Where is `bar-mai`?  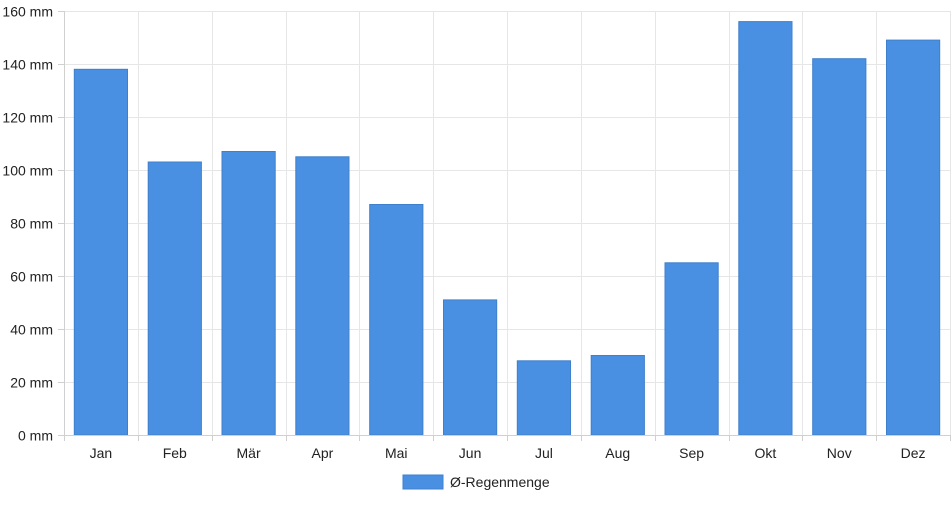 bar-mai is located at coordinates (396, 320).